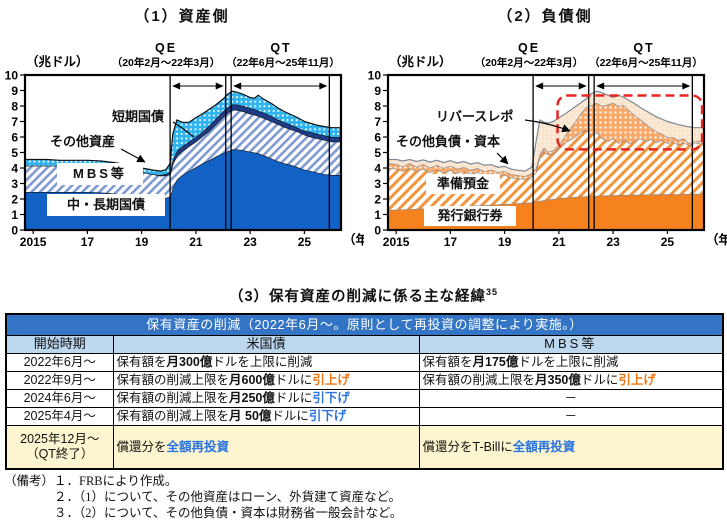 The image size is (727, 524). I want to click on cell-date-0: 2022年6月～, so click(59, 362).